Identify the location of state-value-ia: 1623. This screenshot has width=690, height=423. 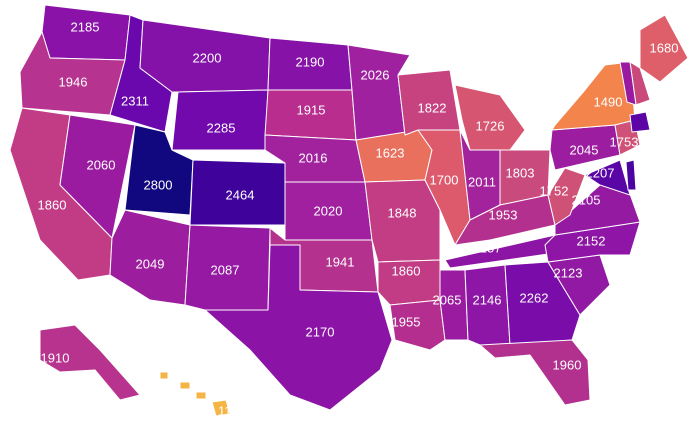
(390, 153).